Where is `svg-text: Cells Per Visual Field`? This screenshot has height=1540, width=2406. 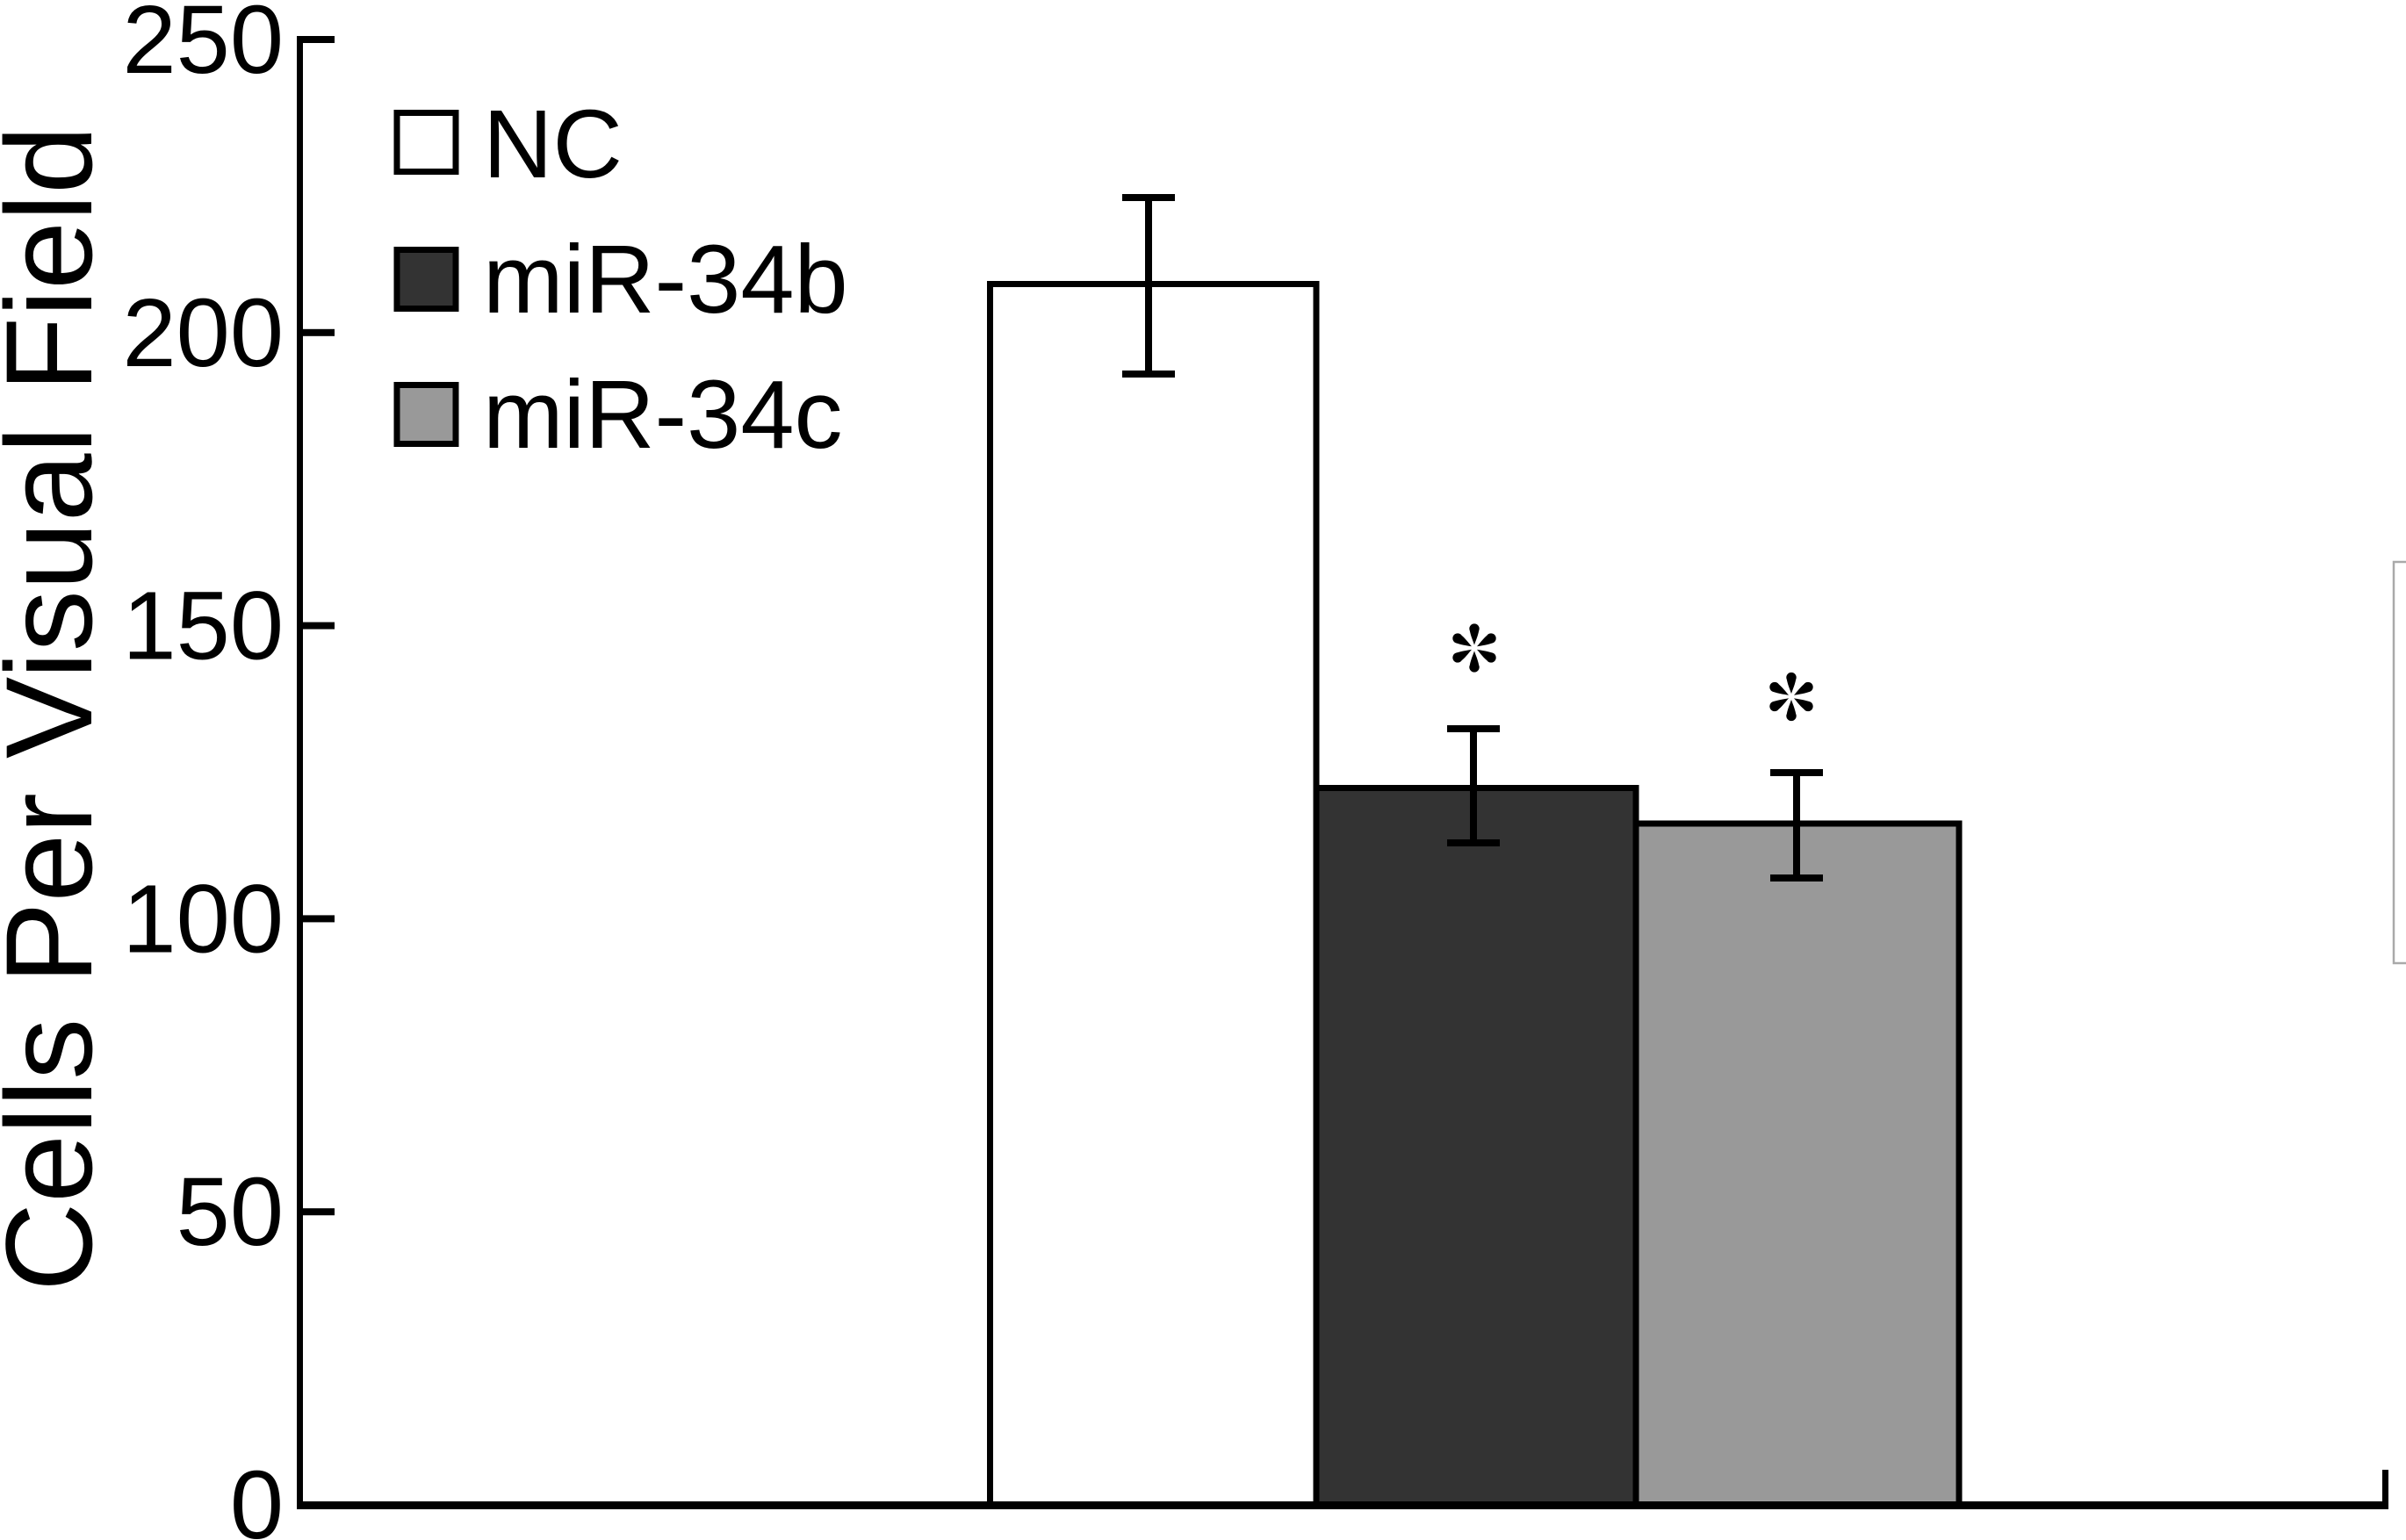
svg-text: Cells Per Visual Field is located at coordinates (59, 709).